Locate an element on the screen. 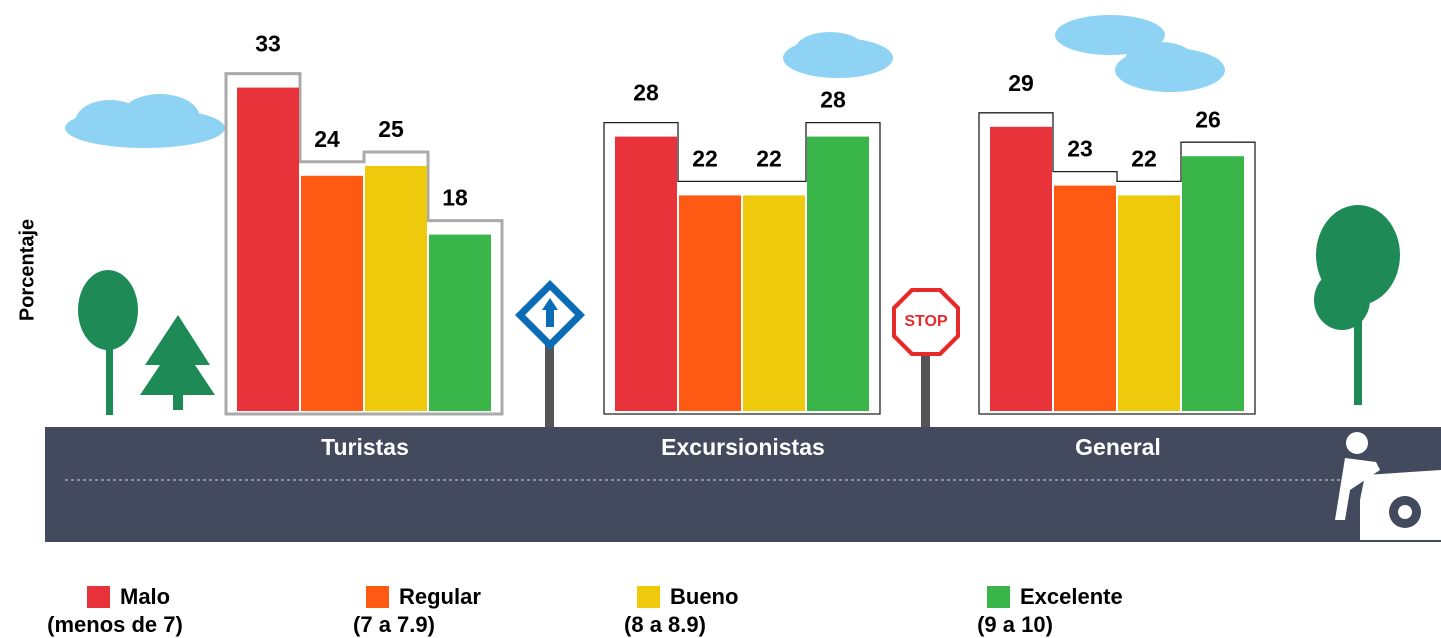 The image size is (1441, 638). legend-range: (8 a 8.9) is located at coordinates (665, 624).